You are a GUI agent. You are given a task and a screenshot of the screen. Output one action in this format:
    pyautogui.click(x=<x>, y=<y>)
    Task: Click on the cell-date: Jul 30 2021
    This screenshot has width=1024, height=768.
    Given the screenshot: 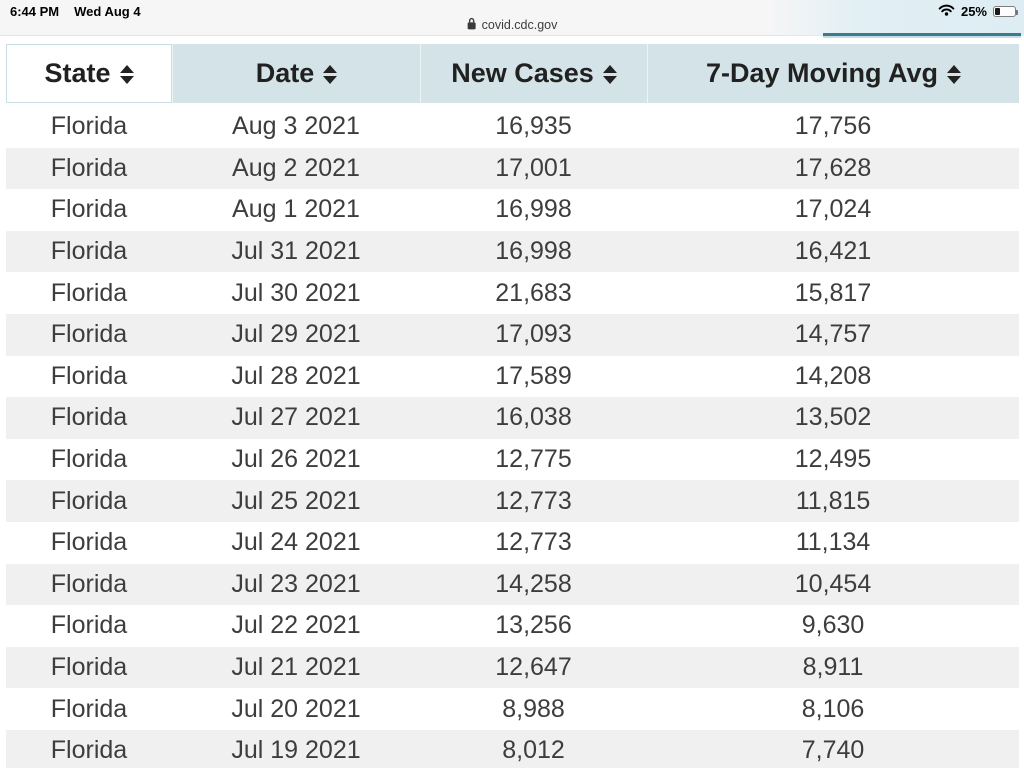 What is the action you would take?
    pyautogui.click(x=296, y=292)
    